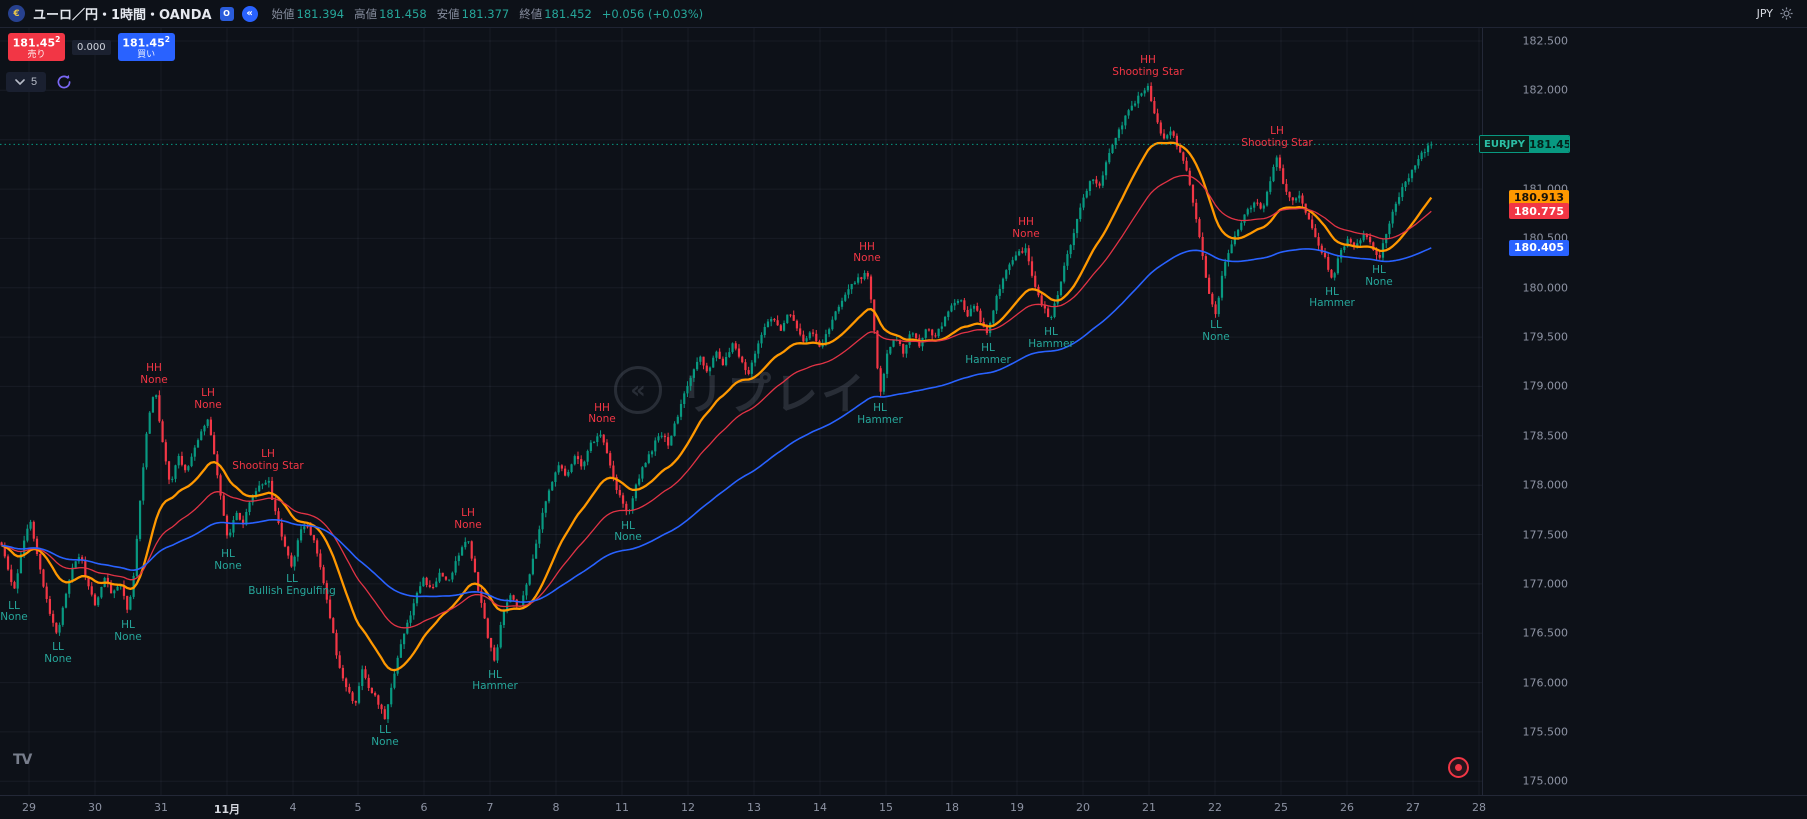 Image resolution: width=1807 pixels, height=819 pixels. I want to click on price-tick-label: 175.000, so click(1545, 781).